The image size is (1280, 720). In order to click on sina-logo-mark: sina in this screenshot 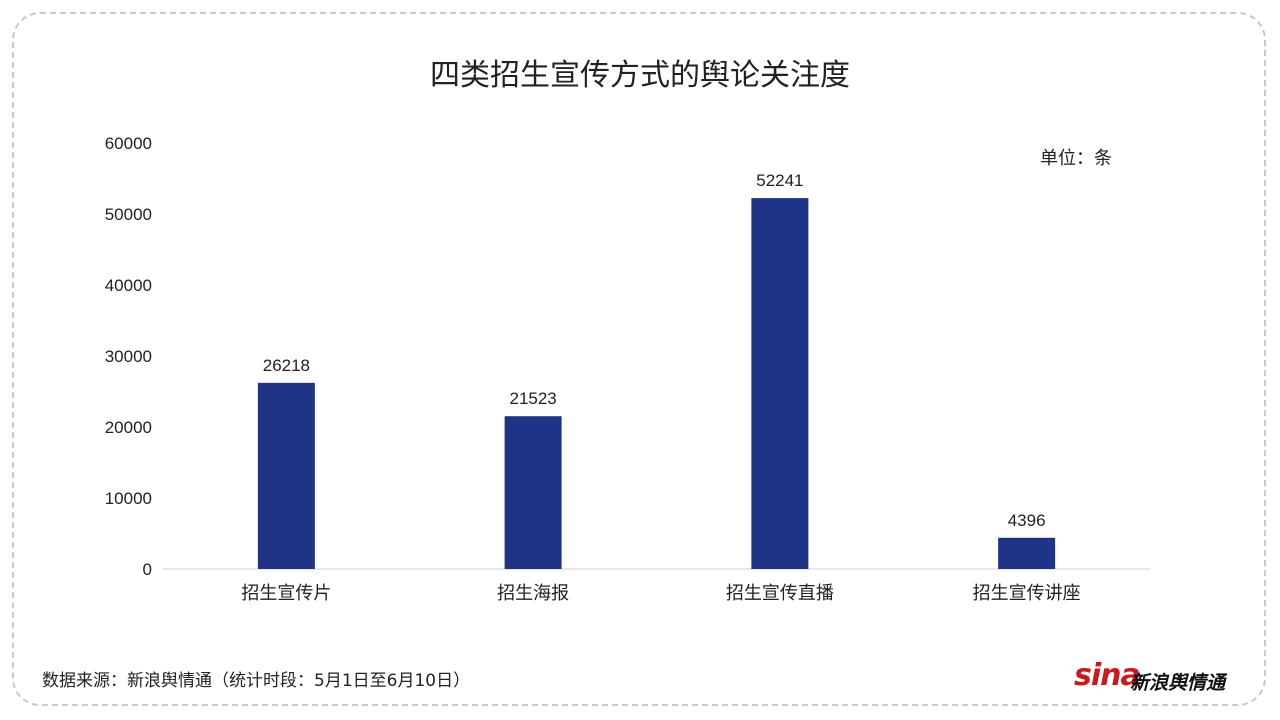, I will do `click(1107, 675)`.